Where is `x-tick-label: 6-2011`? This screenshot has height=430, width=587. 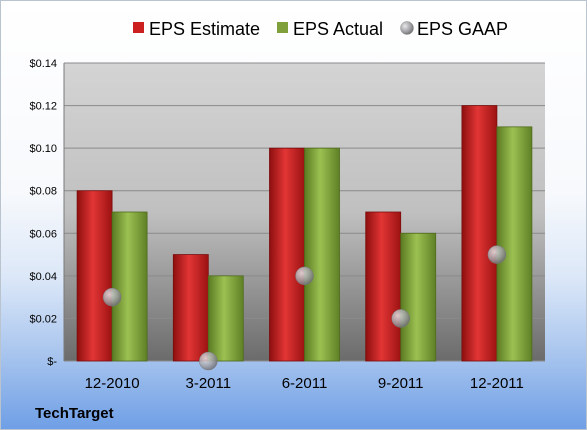 x-tick-label: 6-2011 is located at coordinates (305, 383).